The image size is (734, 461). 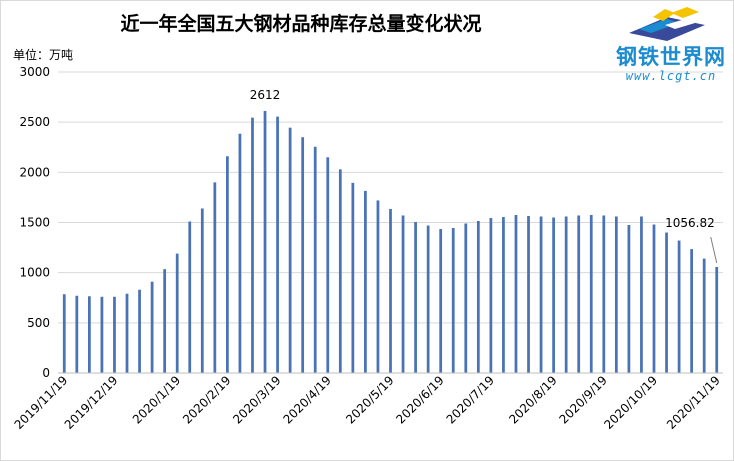 I want to click on x-tick-label: 2020/8/19, so click(x=532, y=399).